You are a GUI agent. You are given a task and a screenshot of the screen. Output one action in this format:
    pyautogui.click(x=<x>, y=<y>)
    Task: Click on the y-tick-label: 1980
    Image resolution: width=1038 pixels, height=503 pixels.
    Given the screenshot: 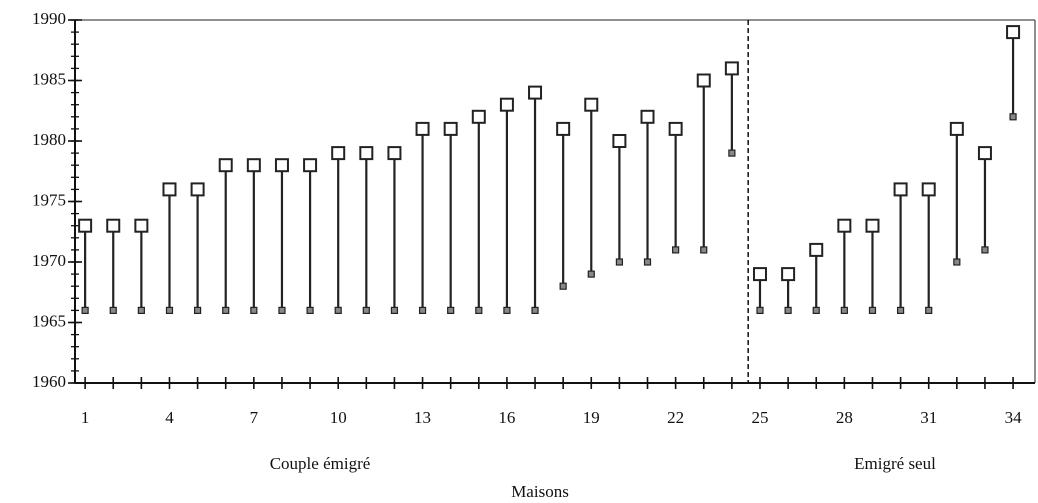 What is the action you would take?
    pyautogui.click(x=49, y=139)
    